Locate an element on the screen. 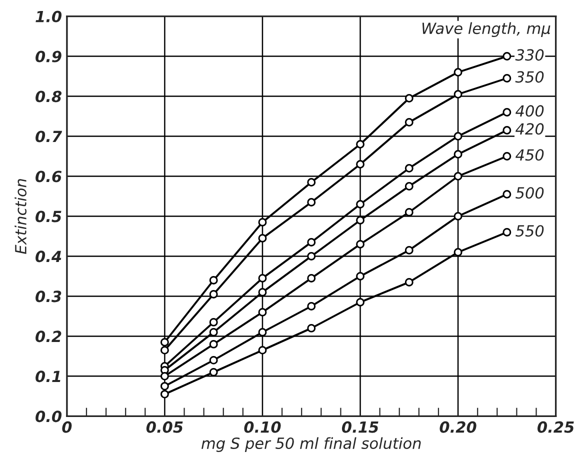  x-axis-title: mg S per 50 ml final solution is located at coordinates (311, 444).